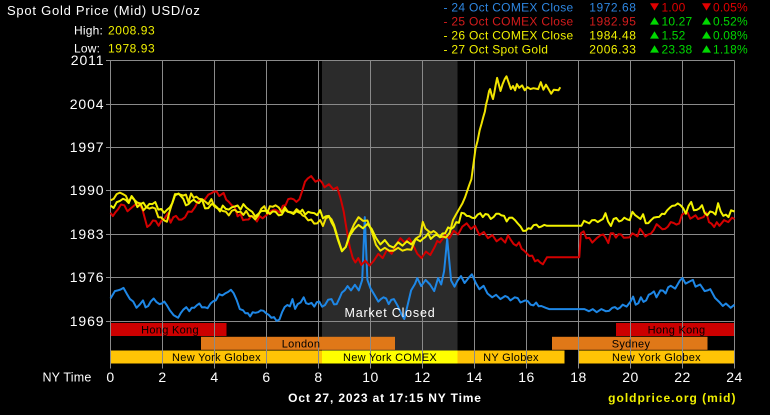 The width and height of the screenshot is (770, 415). I want to click on svg-text: 2, so click(162, 377).